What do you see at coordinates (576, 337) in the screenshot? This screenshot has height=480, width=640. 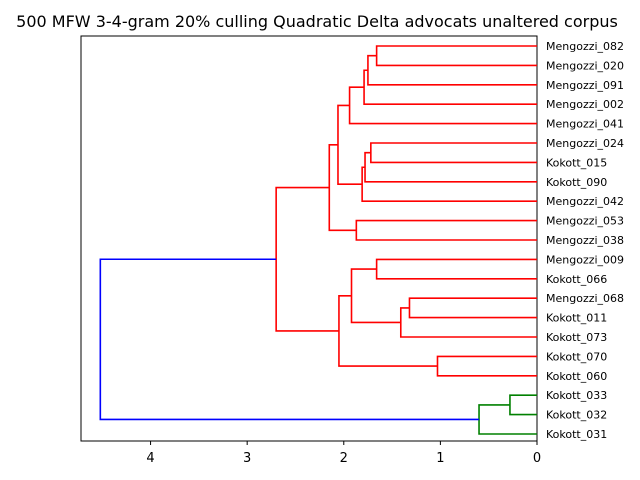 I see `leaf-label: Kokott_073` at bounding box center [576, 337].